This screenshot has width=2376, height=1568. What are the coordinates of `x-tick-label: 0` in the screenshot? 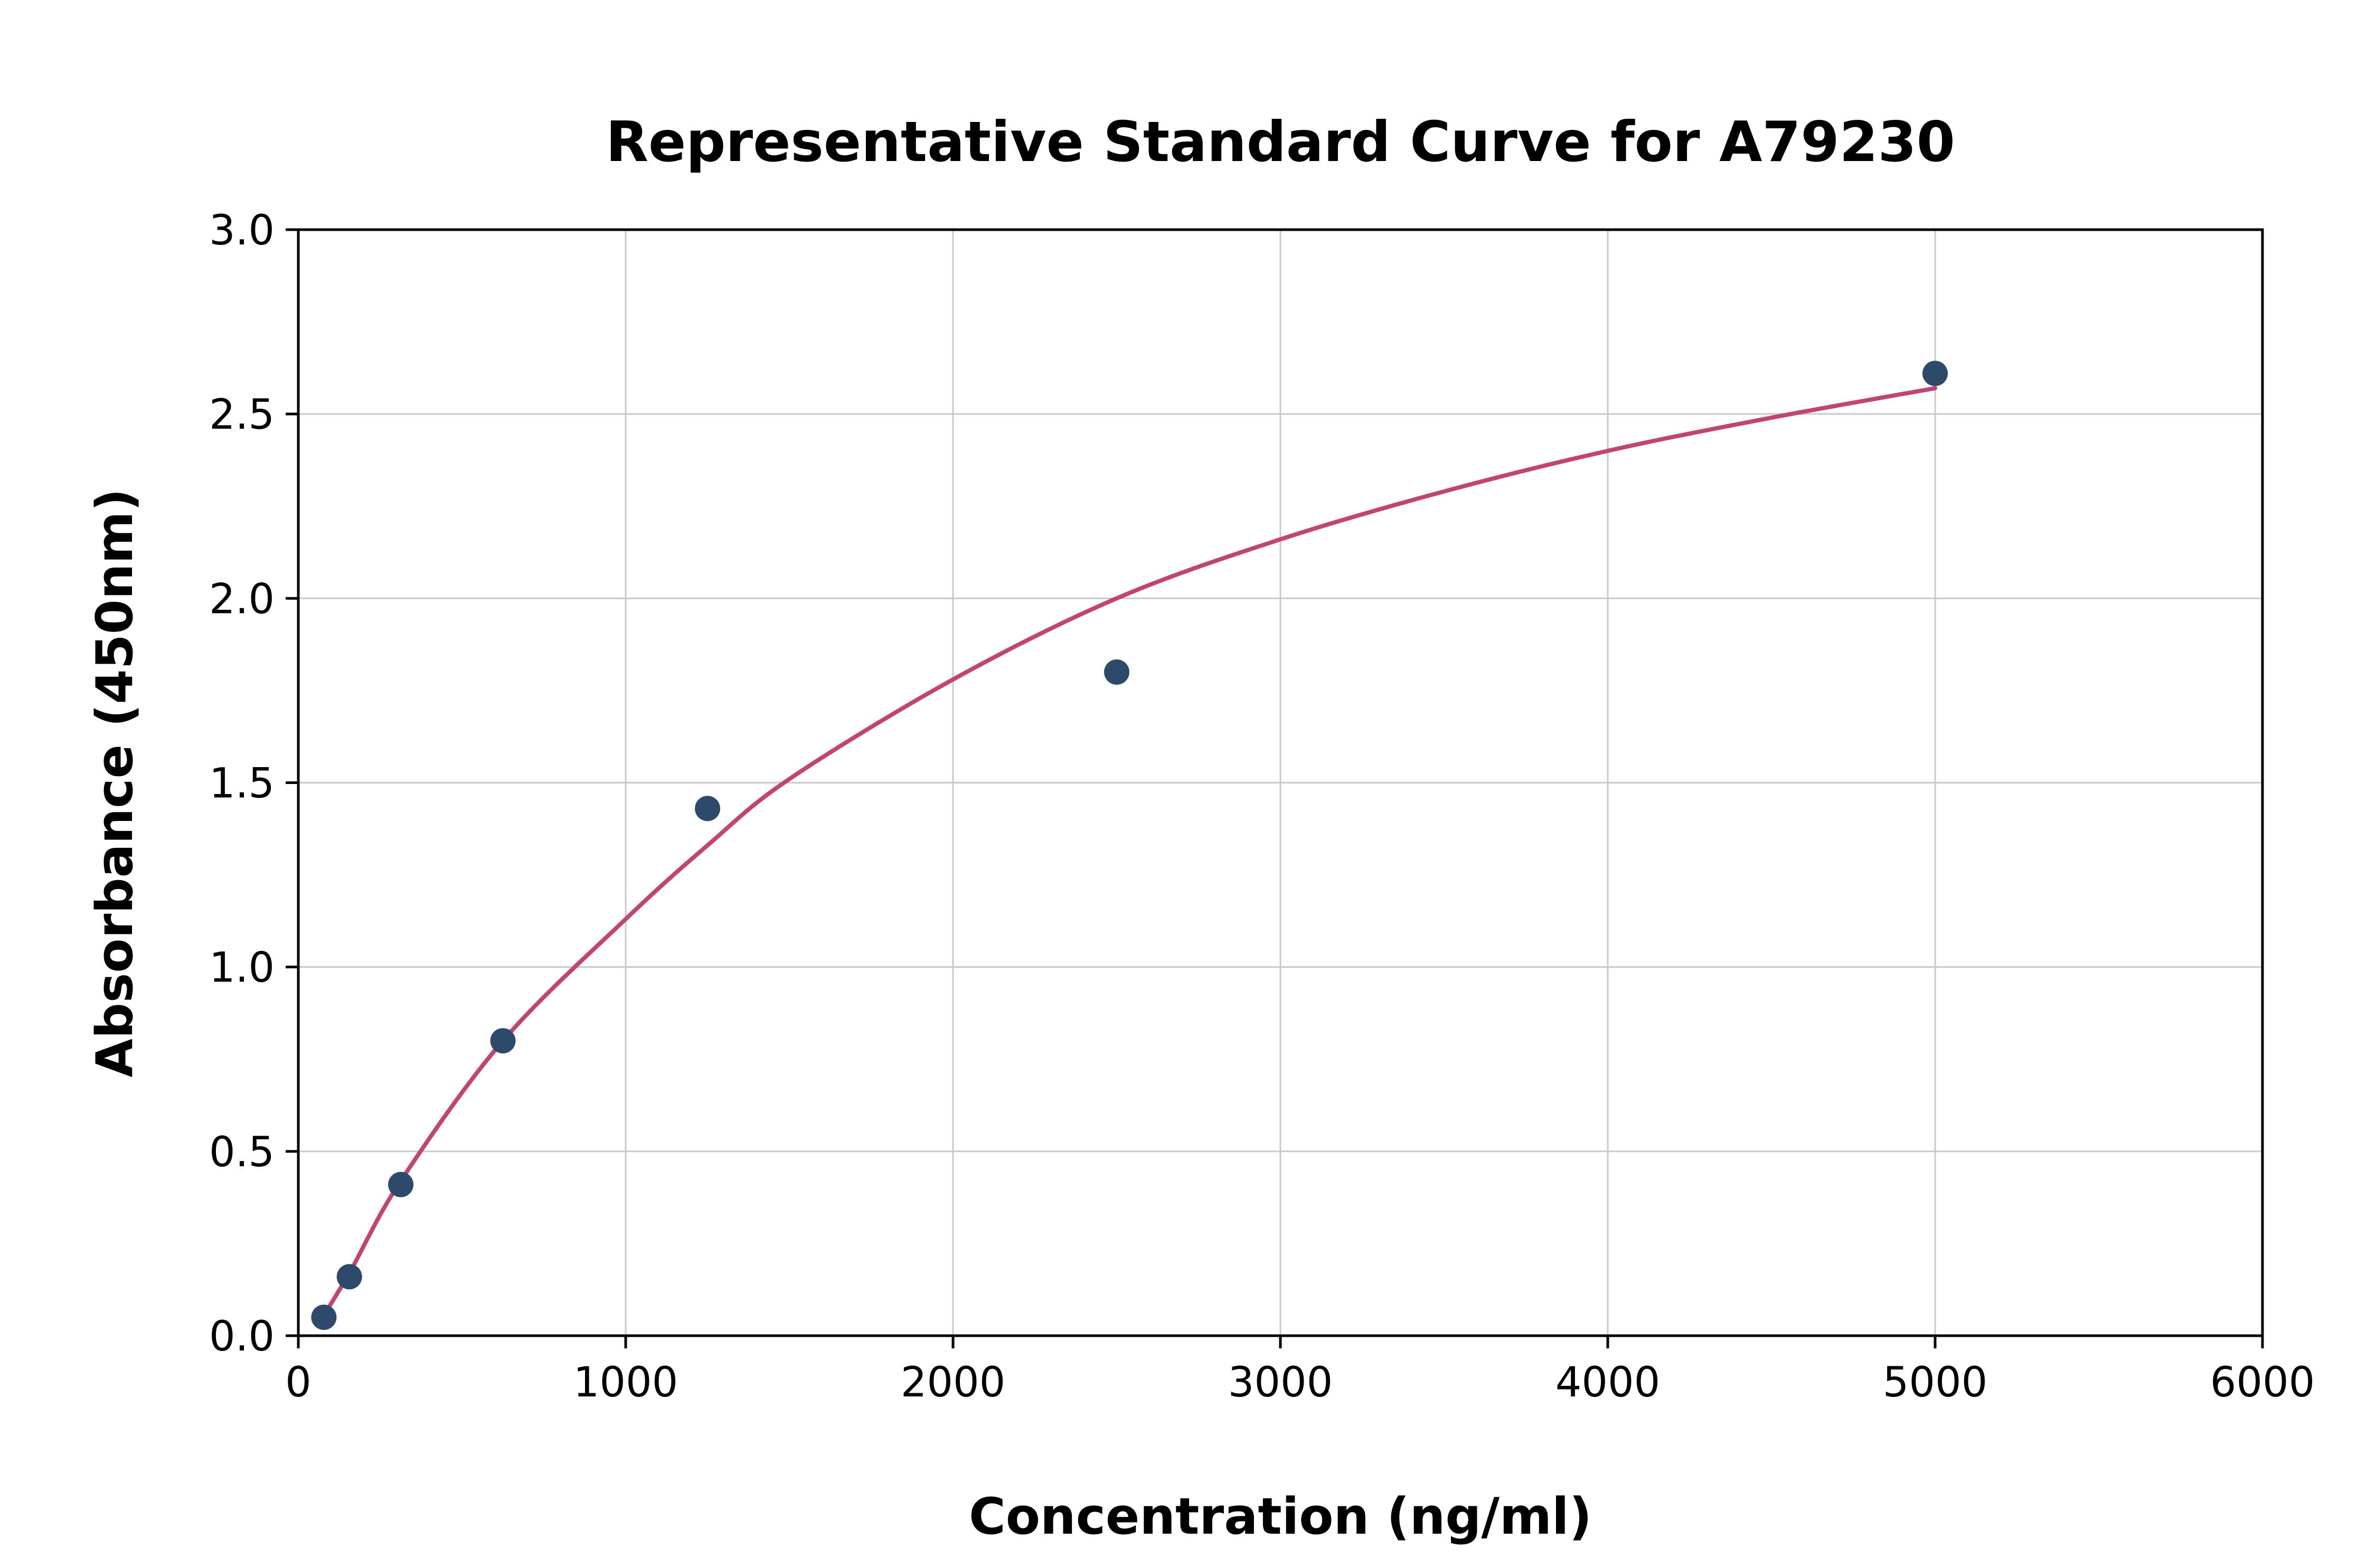 It's located at (299, 1383).